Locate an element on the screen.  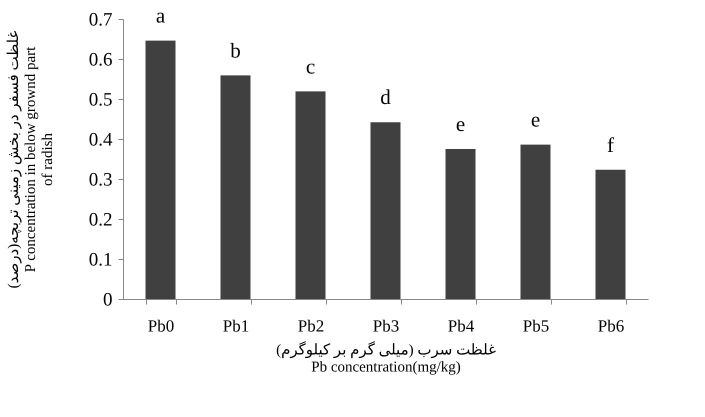
x-tick-label: Pb2 is located at coordinates (311, 326).